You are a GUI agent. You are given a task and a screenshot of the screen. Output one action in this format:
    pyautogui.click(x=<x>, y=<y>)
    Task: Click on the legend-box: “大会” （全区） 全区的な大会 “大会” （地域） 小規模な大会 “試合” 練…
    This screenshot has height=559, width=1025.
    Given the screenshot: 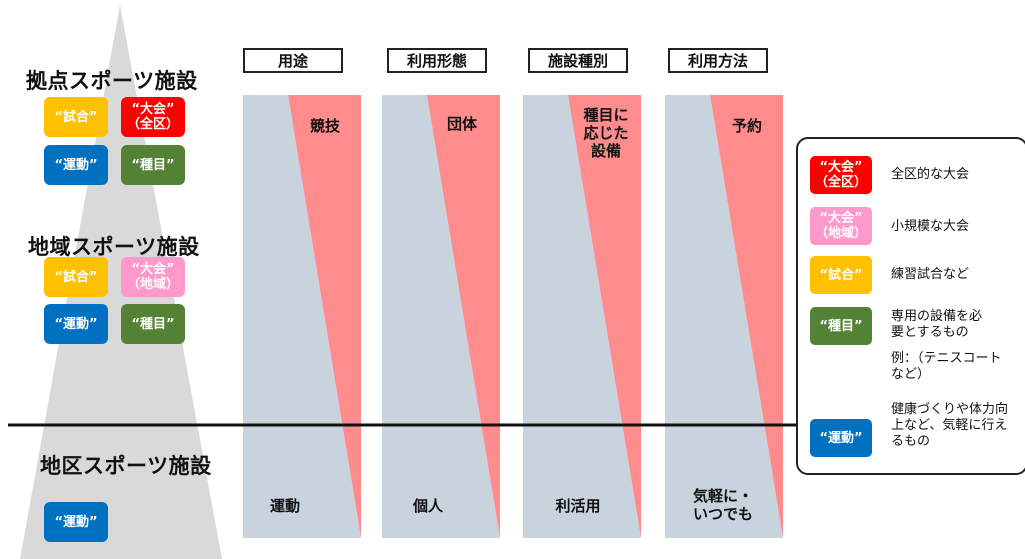 What is the action you would take?
    pyautogui.click(x=910, y=306)
    